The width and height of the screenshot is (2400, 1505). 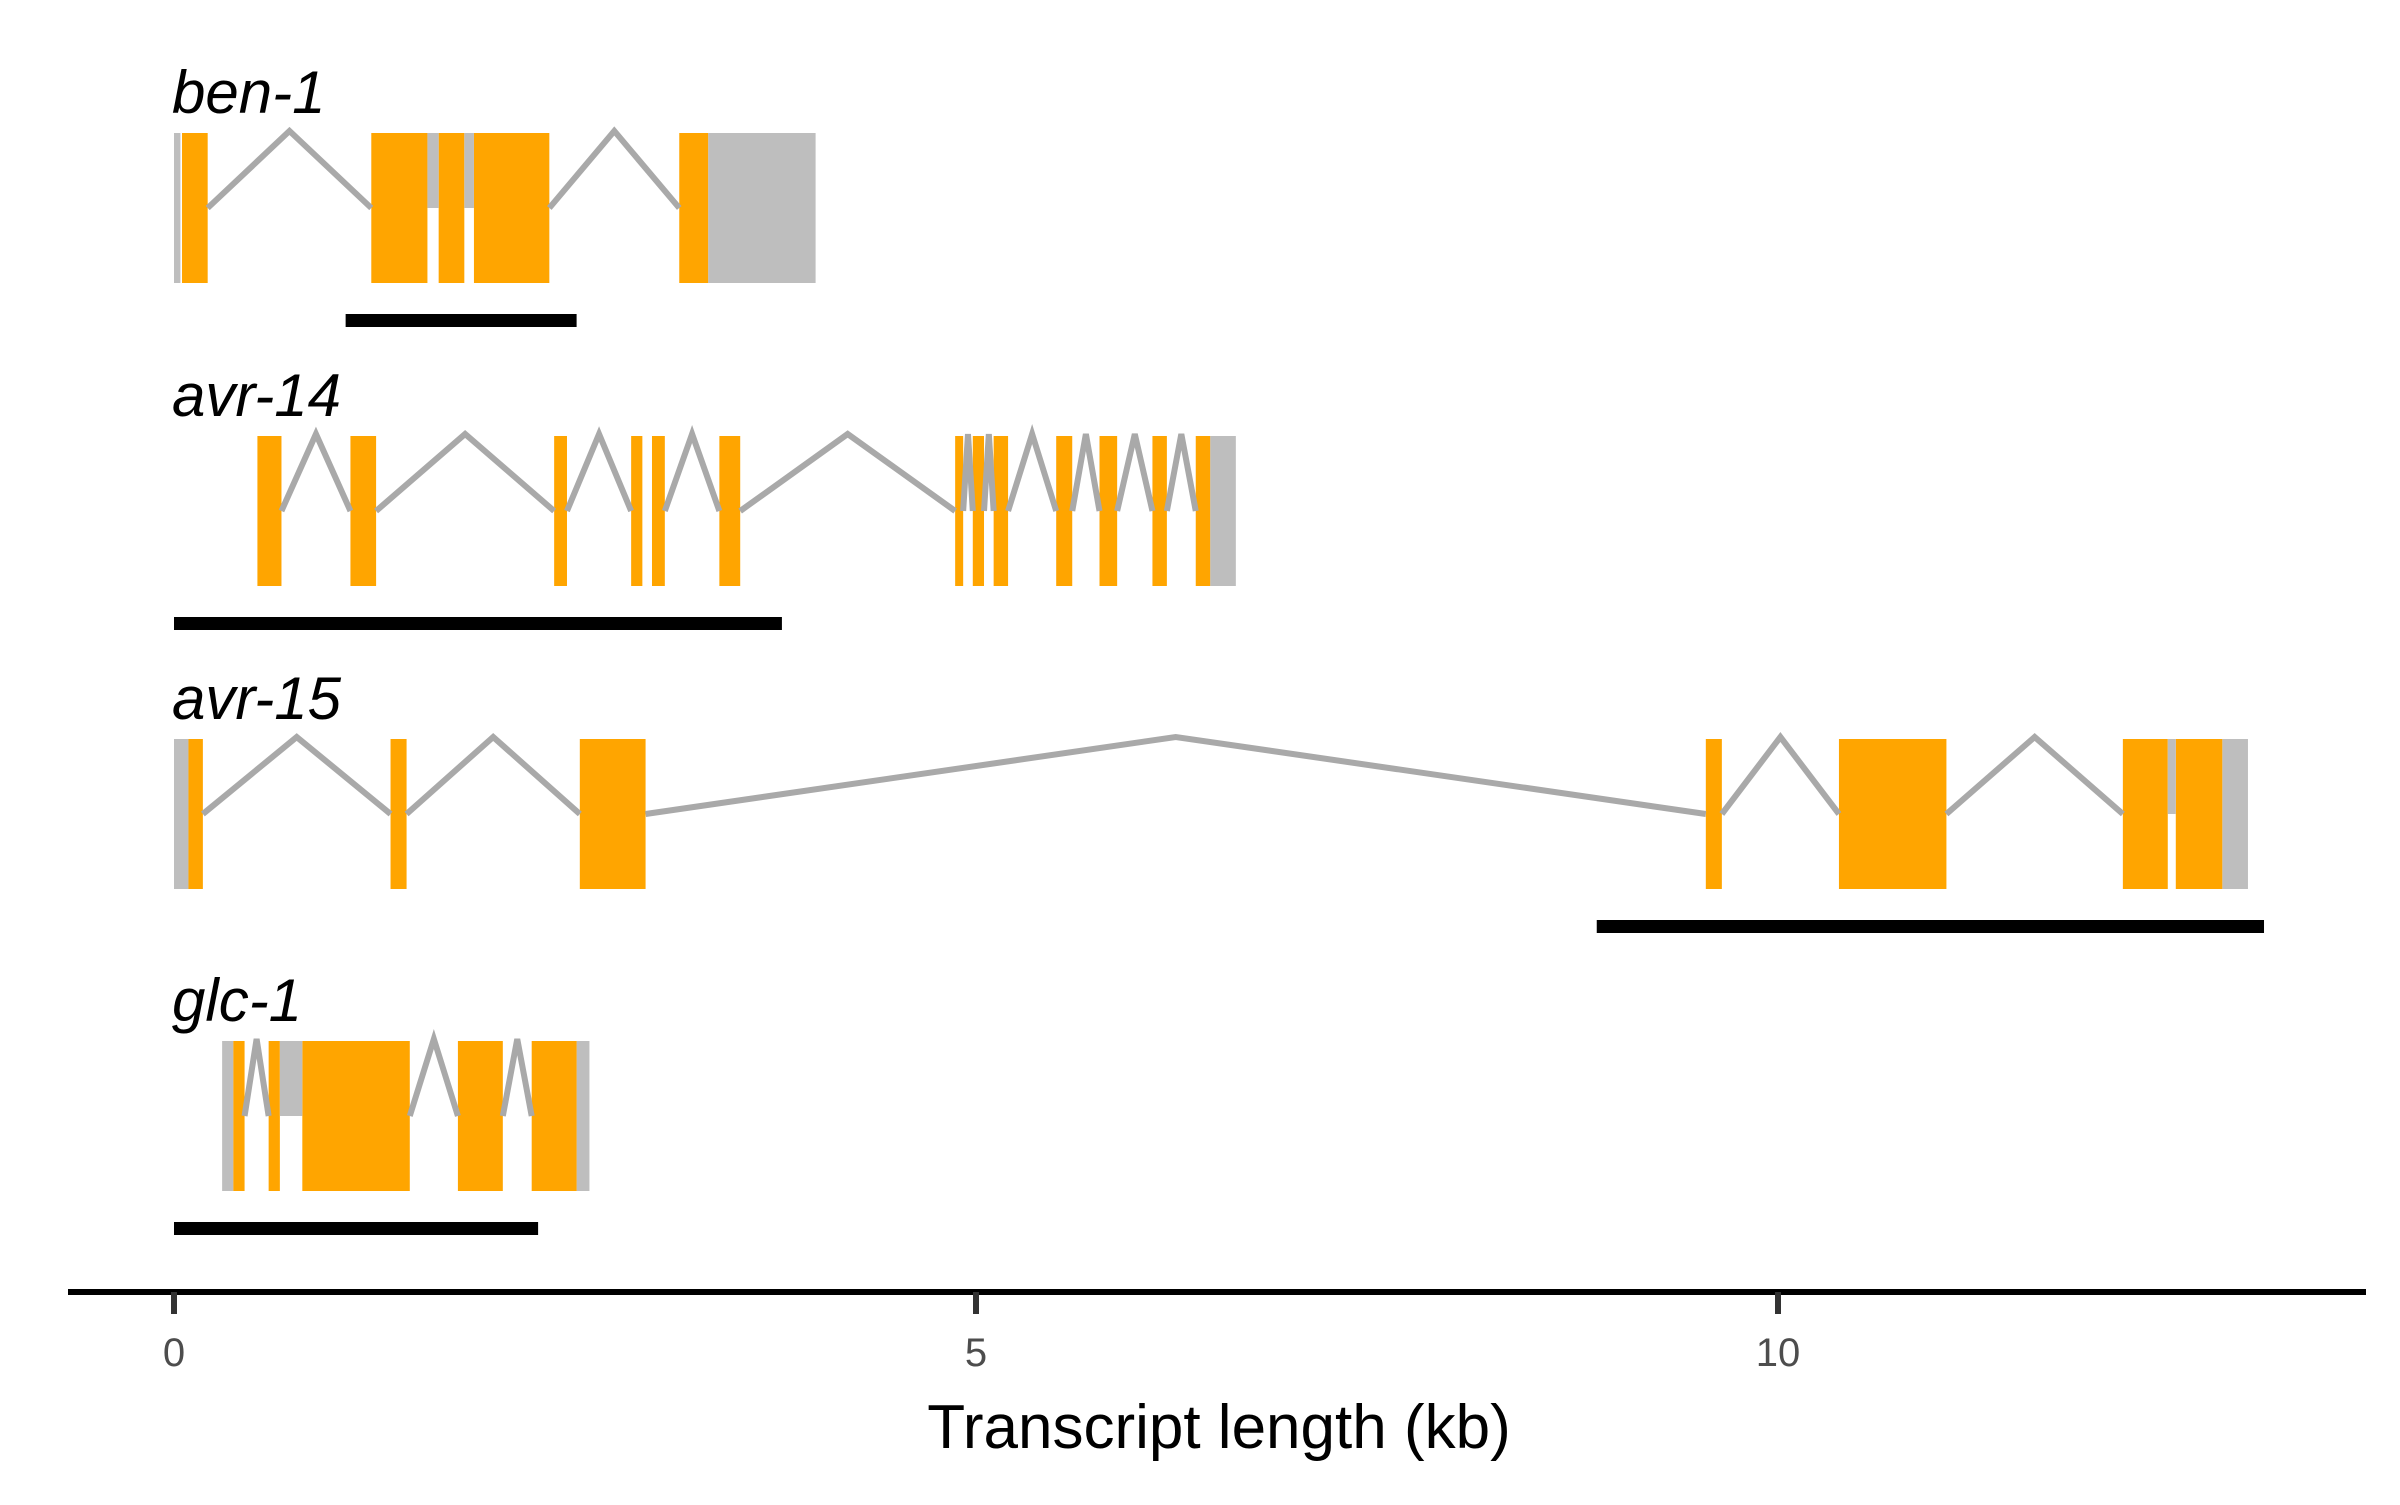 I want to click on gene-track-ben-1: ben-1, so click(x=494, y=193).